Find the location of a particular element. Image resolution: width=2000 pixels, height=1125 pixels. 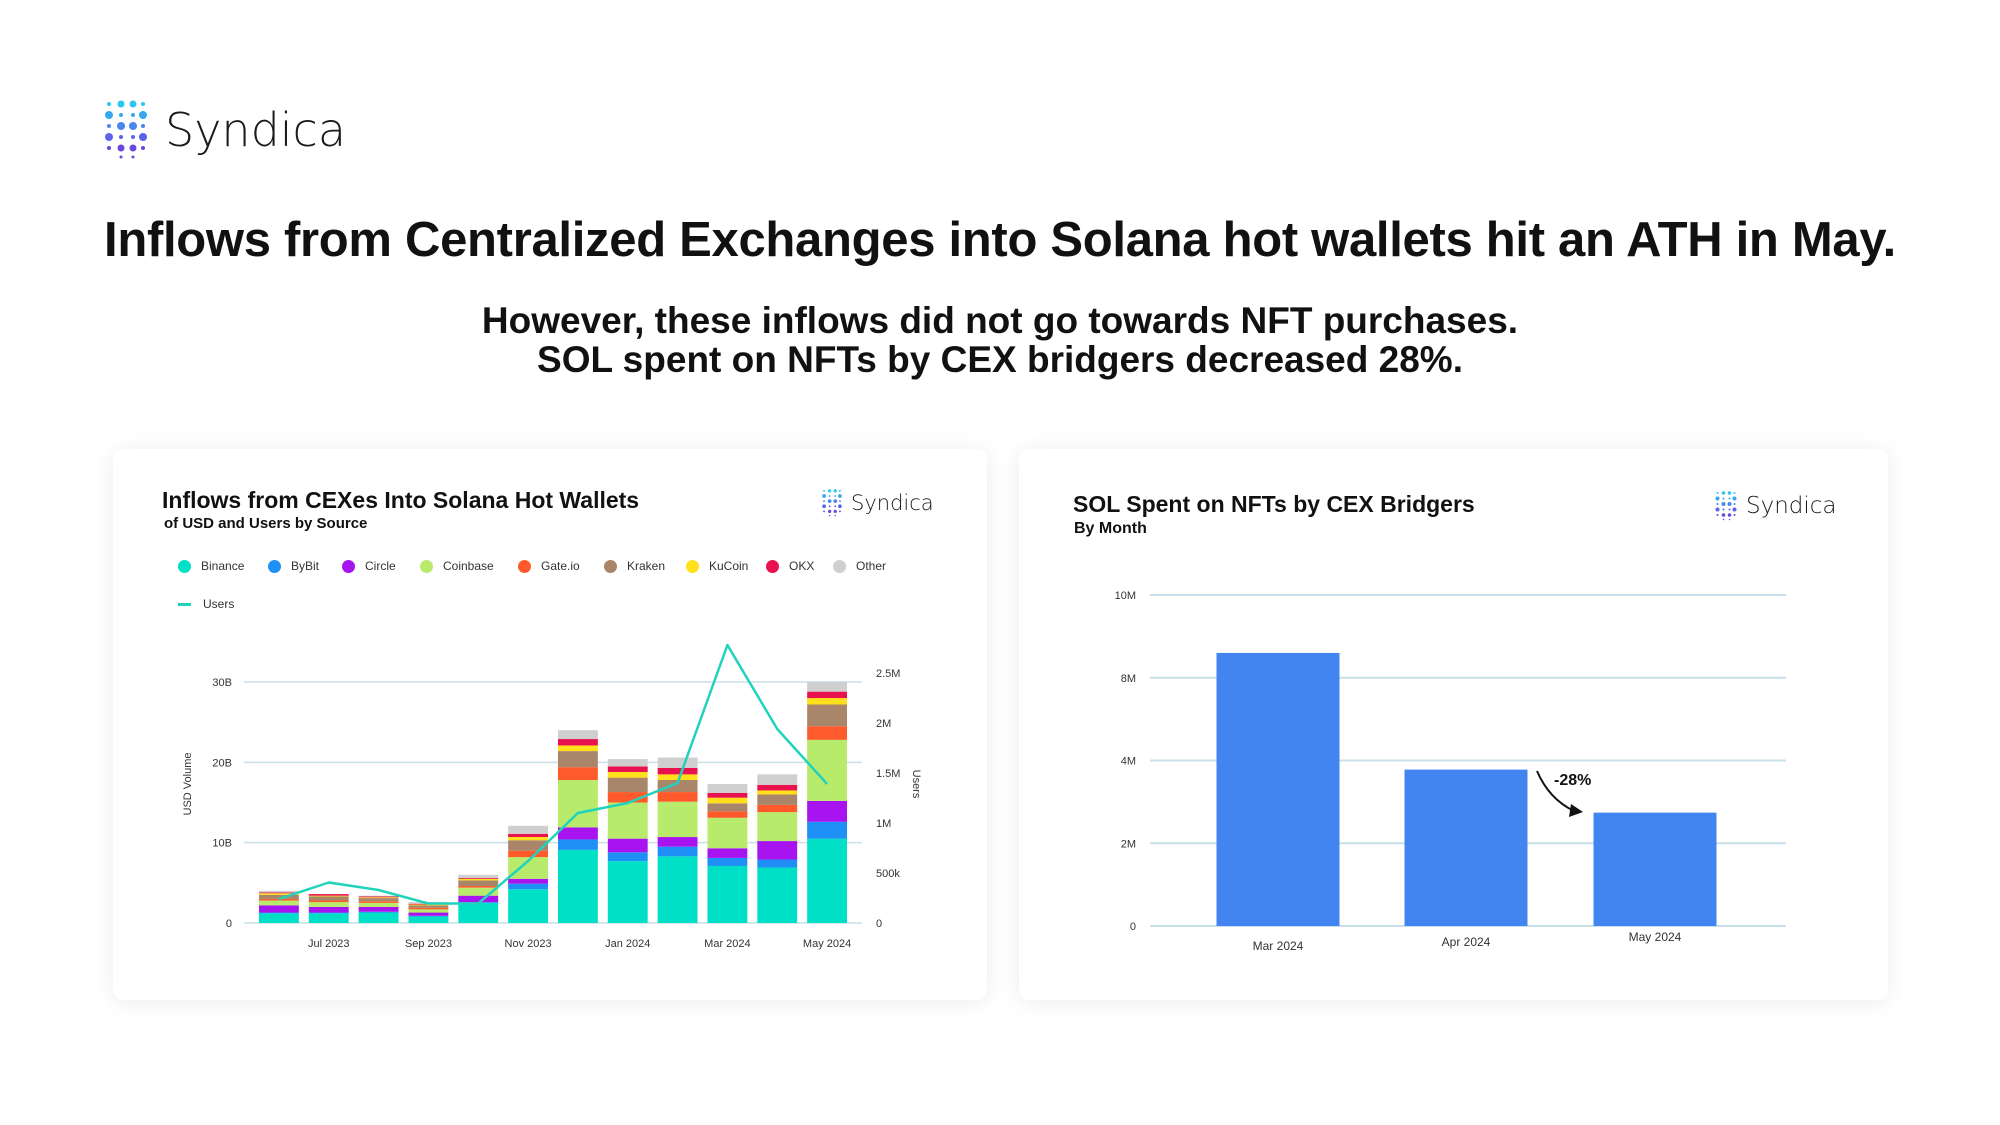

y-tick-label: 10M is located at coordinates (1125, 596).